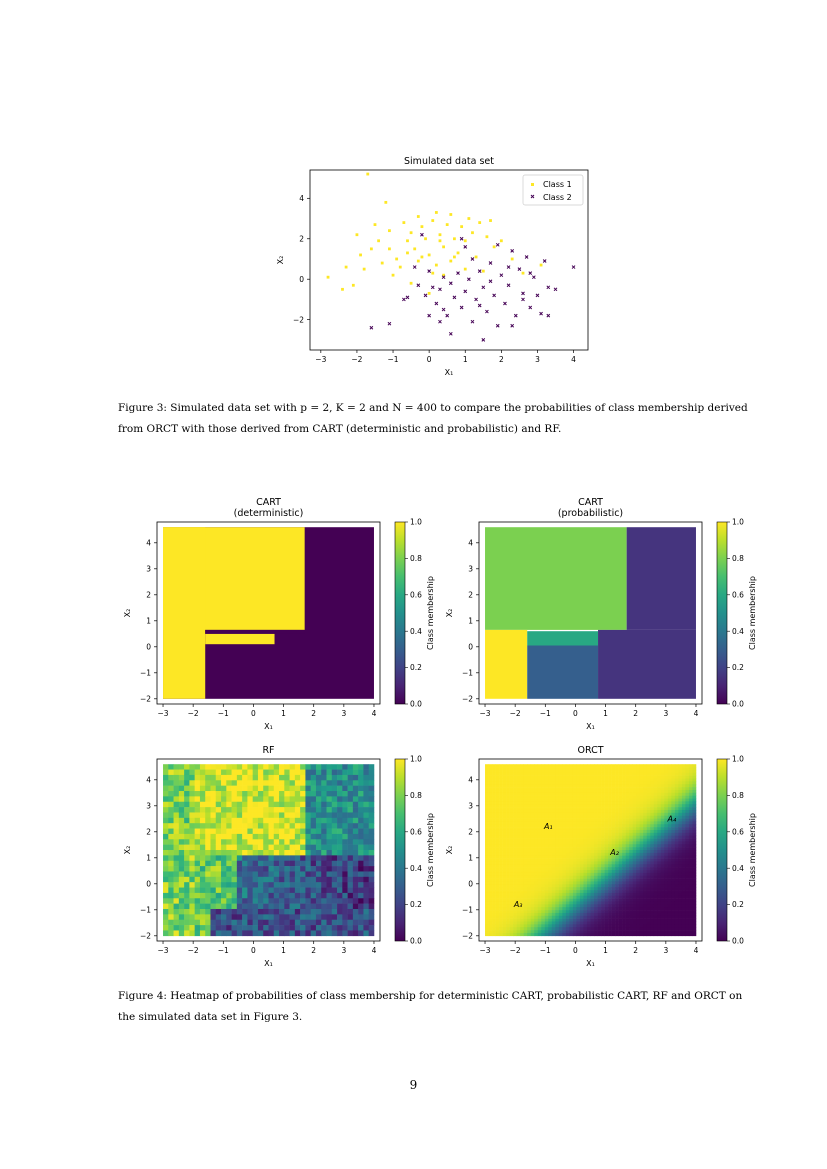 This screenshot has width=827, height=1169. I want to click on heatmap-region, so click(240, 639).